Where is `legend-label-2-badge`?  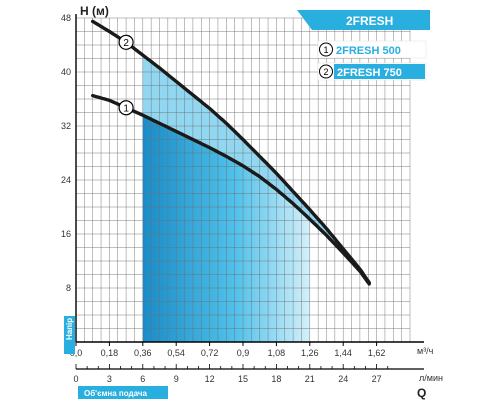 legend-label-2-badge is located at coordinates (379, 71).